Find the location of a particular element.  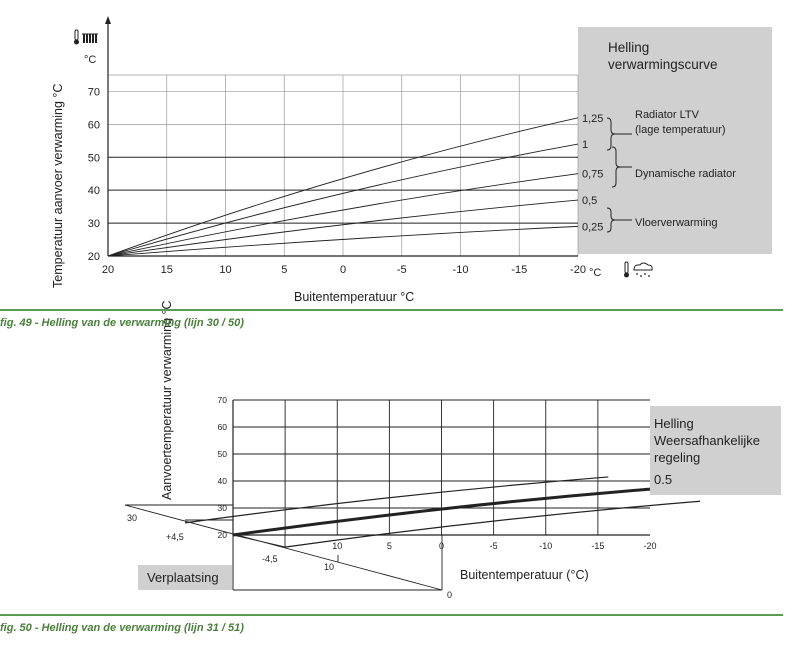

fig50-legend-title-1: Helling is located at coordinates (674, 423).